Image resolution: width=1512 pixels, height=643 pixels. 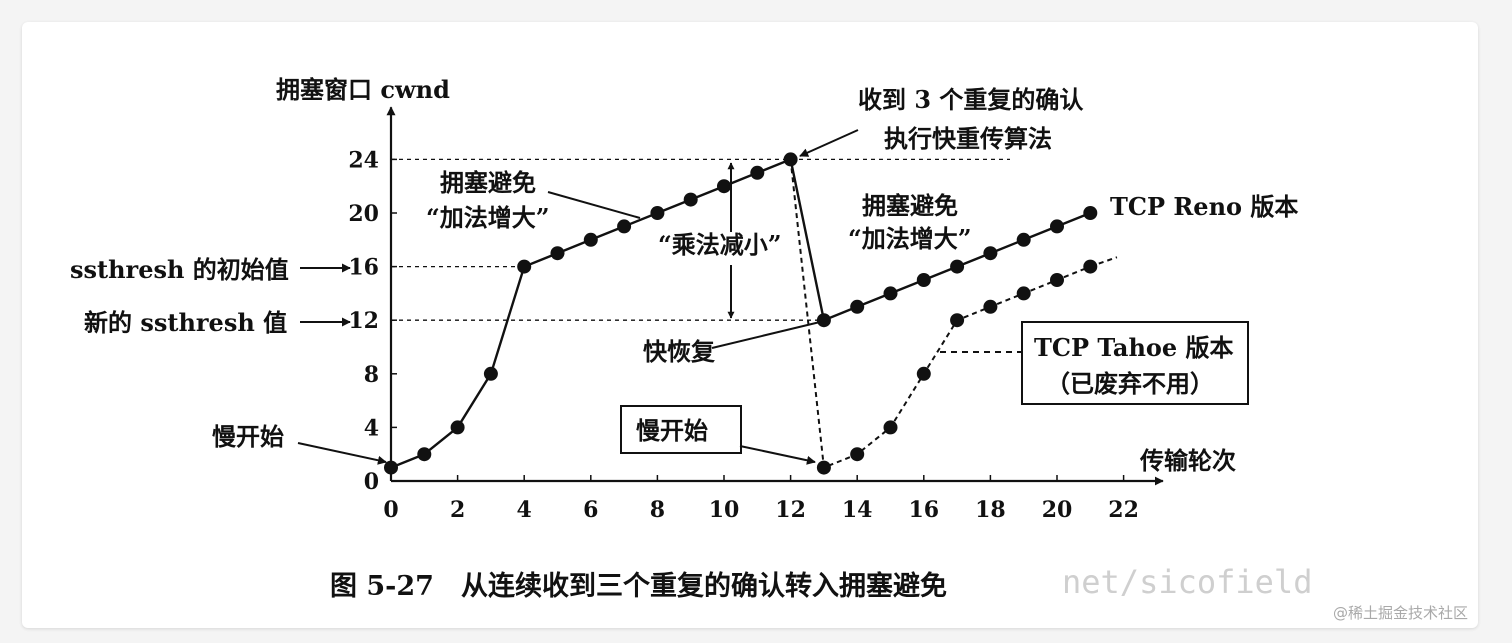 What do you see at coordinates (1204, 206) in the screenshot?
I see `reno-label: TCP Reno 版本` at bounding box center [1204, 206].